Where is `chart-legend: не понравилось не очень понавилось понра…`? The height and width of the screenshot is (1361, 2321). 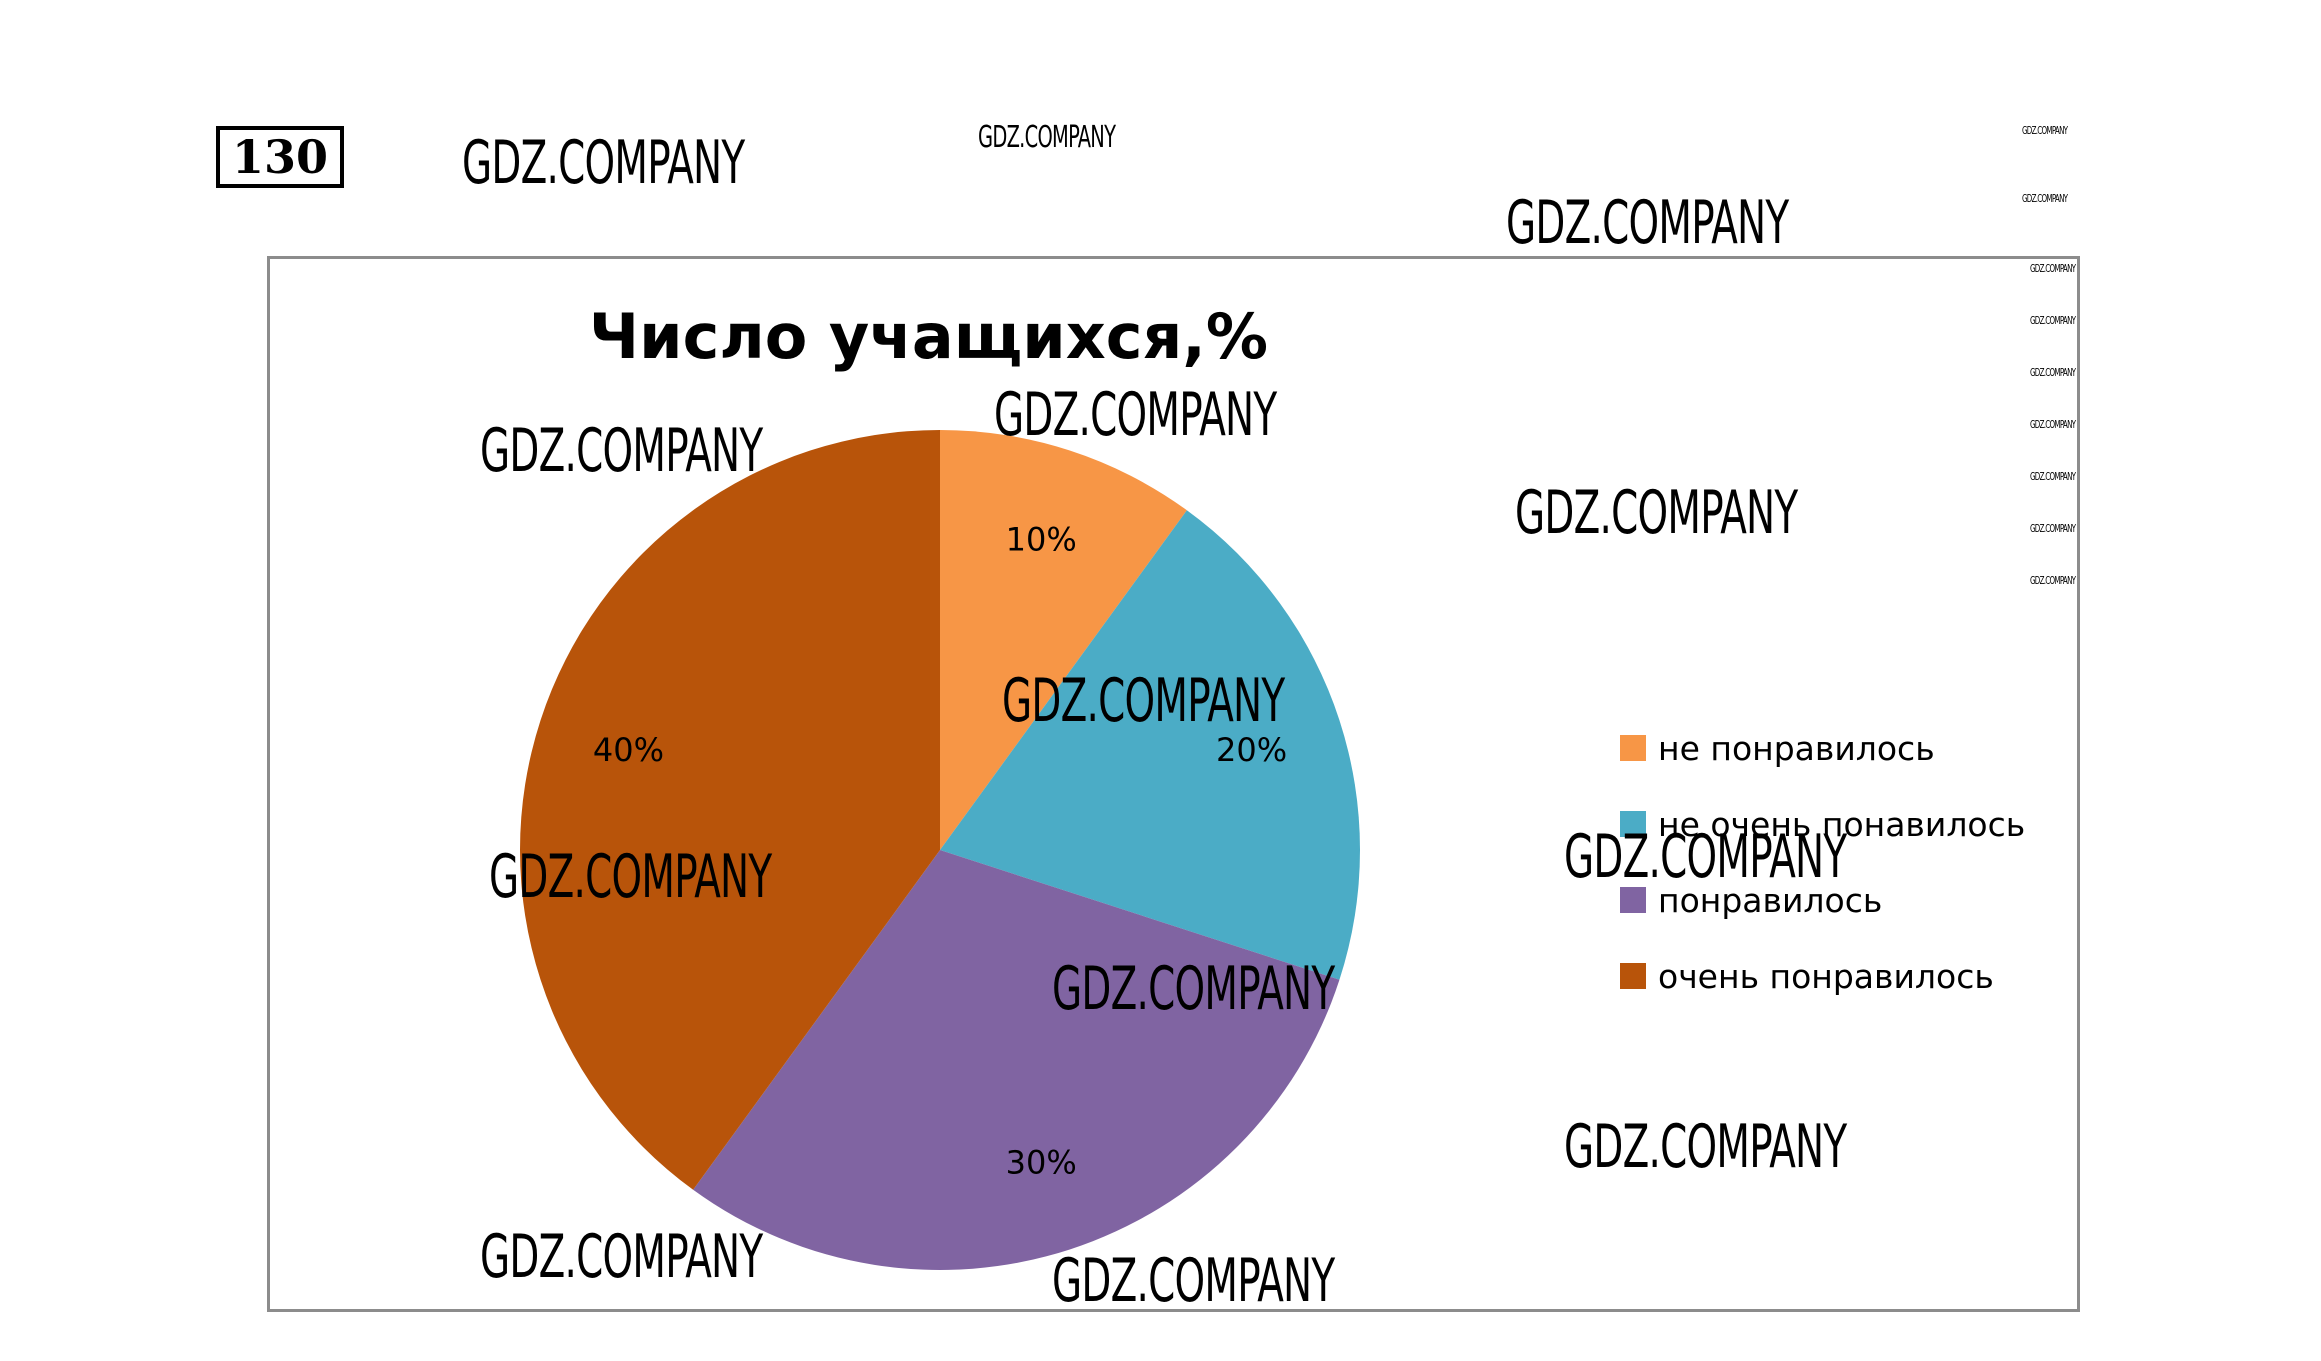
chart-legend: не понравилось не очень понавилось понра… is located at coordinates (1822, 862).